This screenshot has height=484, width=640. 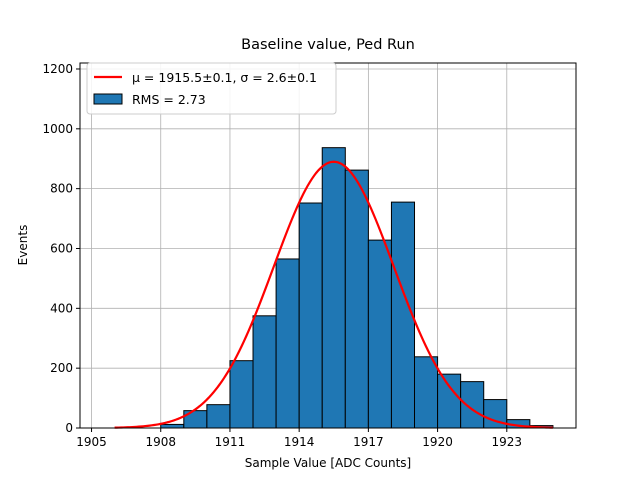 I want to click on x-axis-label: Sample Value [ADC Counts], so click(x=328, y=463).